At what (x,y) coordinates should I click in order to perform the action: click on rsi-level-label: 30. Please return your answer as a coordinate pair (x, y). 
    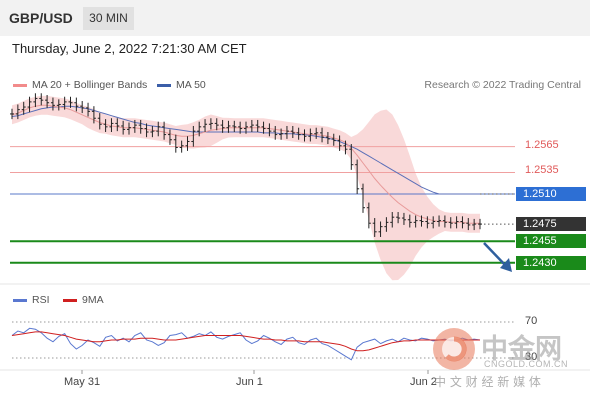
    Looking at the image, I should click on (531, 357).